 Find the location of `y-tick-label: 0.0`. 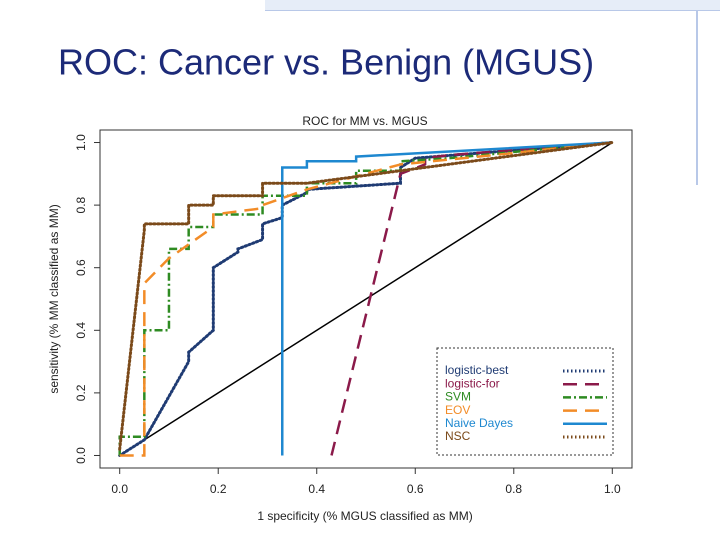

y-tick-label: 0.0 is located at coordinates (81, 455).